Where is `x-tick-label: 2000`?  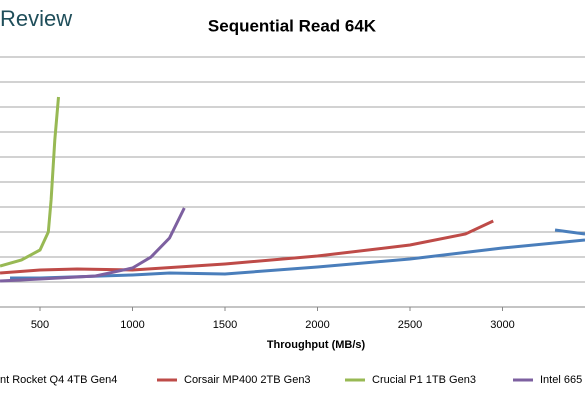 x-tick-label: 2000 is located at coordinates (317, 325).